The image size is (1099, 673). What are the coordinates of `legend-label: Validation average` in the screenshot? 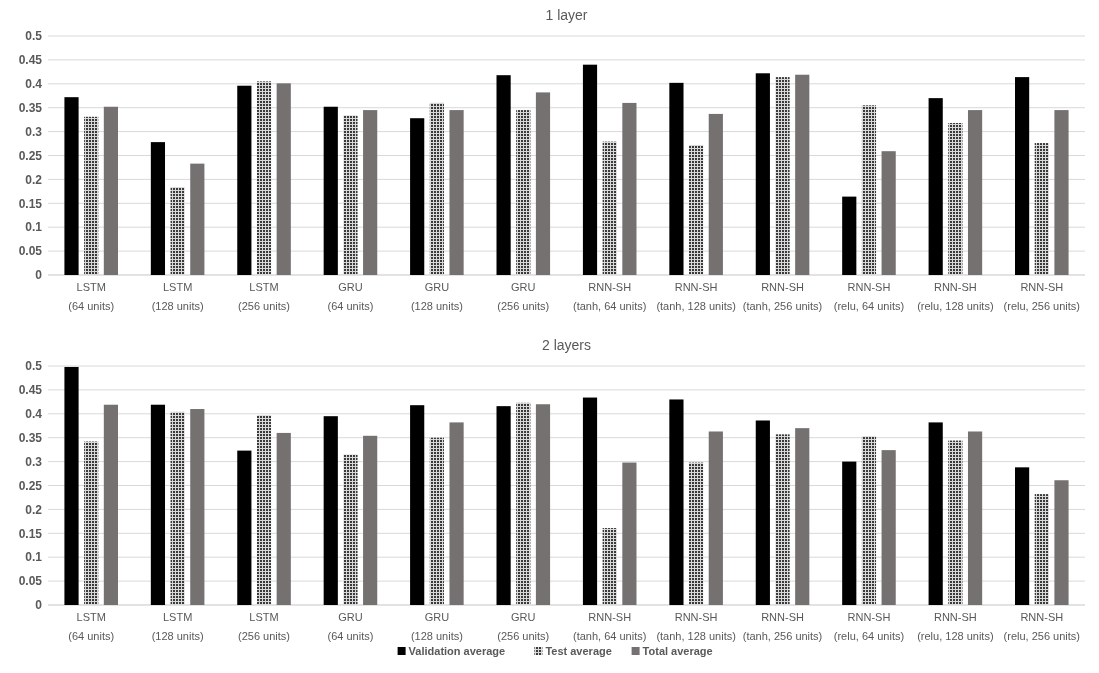 It's located at (457, 651).